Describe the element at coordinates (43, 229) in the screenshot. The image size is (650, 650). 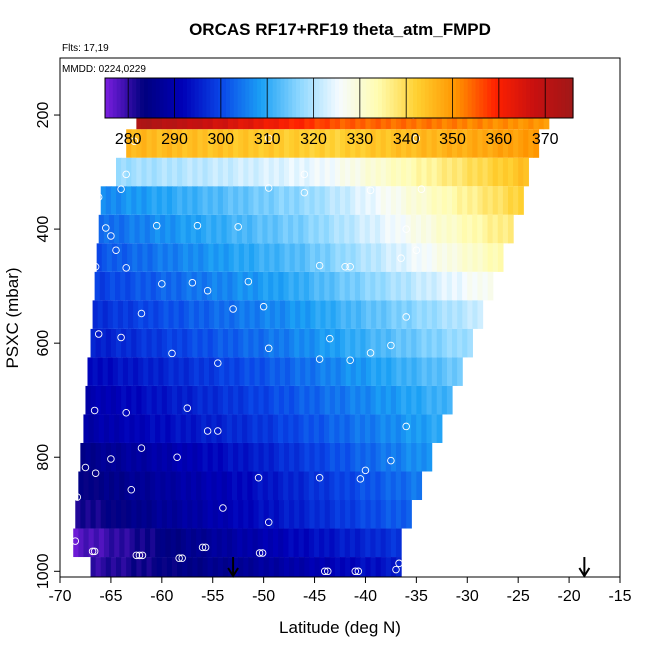
I see `y-tick-label: 400` at that location.